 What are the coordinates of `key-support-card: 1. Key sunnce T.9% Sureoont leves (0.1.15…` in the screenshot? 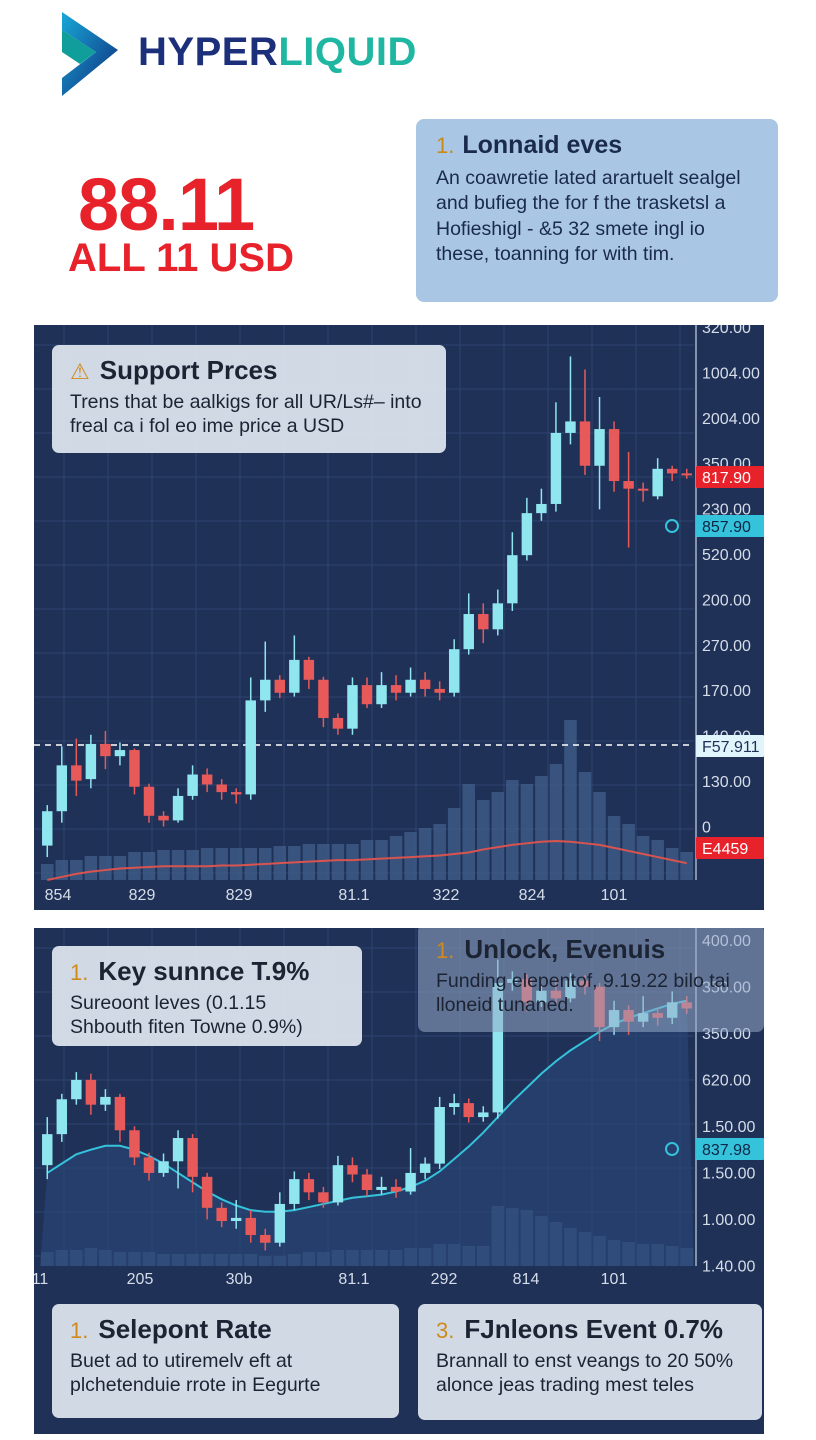 It's located at (207, 996).